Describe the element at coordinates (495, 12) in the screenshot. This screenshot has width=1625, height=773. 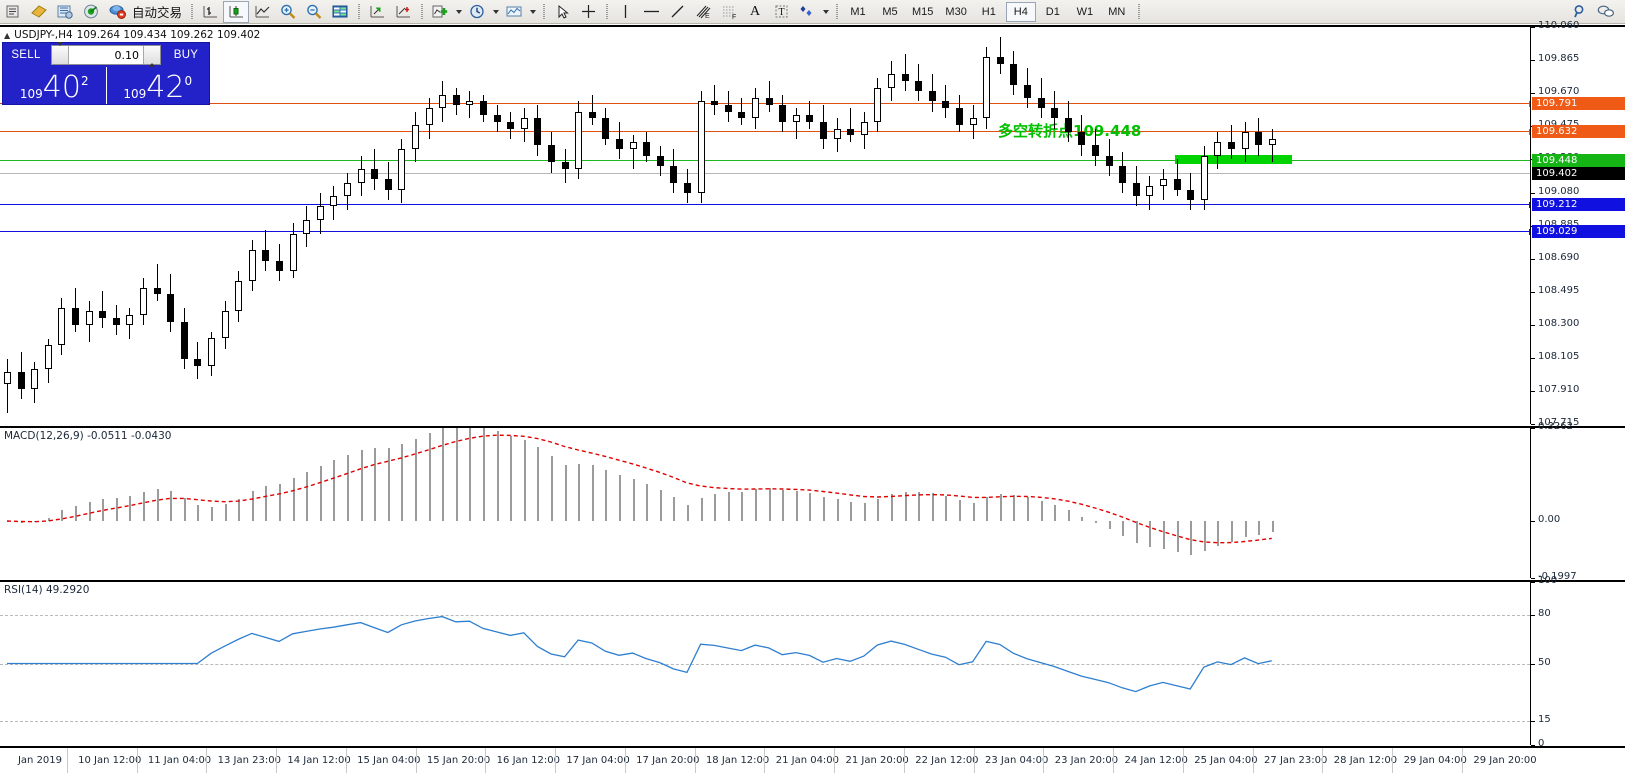
I see `period-dropdown-caret` at that location.